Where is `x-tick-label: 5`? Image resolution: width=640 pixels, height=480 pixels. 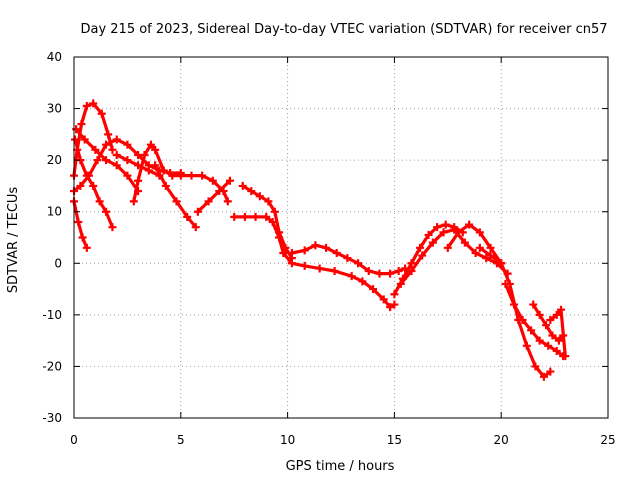 x-tick-label: 5 is located at coordinates (181, 440).